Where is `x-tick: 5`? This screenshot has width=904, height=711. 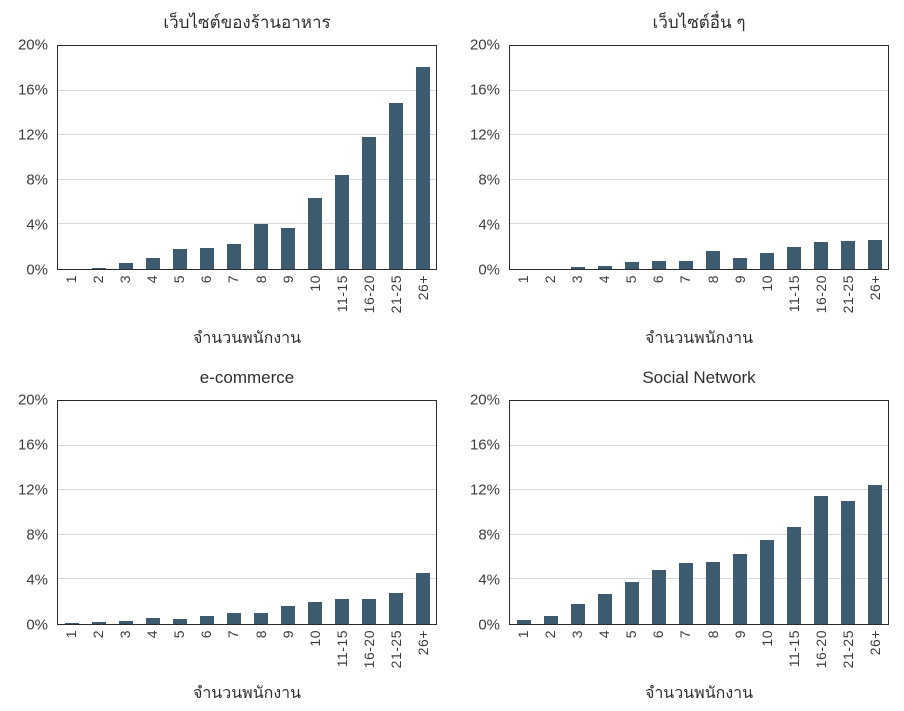
x-tick: 5 is located at coordinates (179, 301).